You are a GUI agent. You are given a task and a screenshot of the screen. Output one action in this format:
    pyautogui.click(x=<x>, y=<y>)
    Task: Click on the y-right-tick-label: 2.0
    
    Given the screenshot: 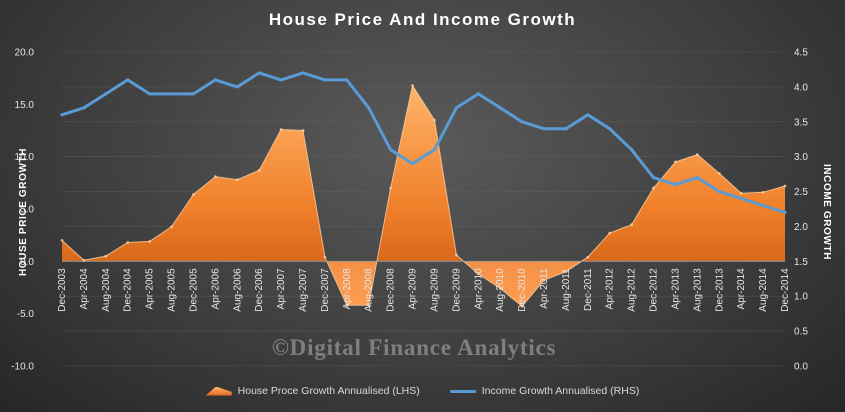 What is the action you would take?
    pyautogui.click(x=801, y=227)
    